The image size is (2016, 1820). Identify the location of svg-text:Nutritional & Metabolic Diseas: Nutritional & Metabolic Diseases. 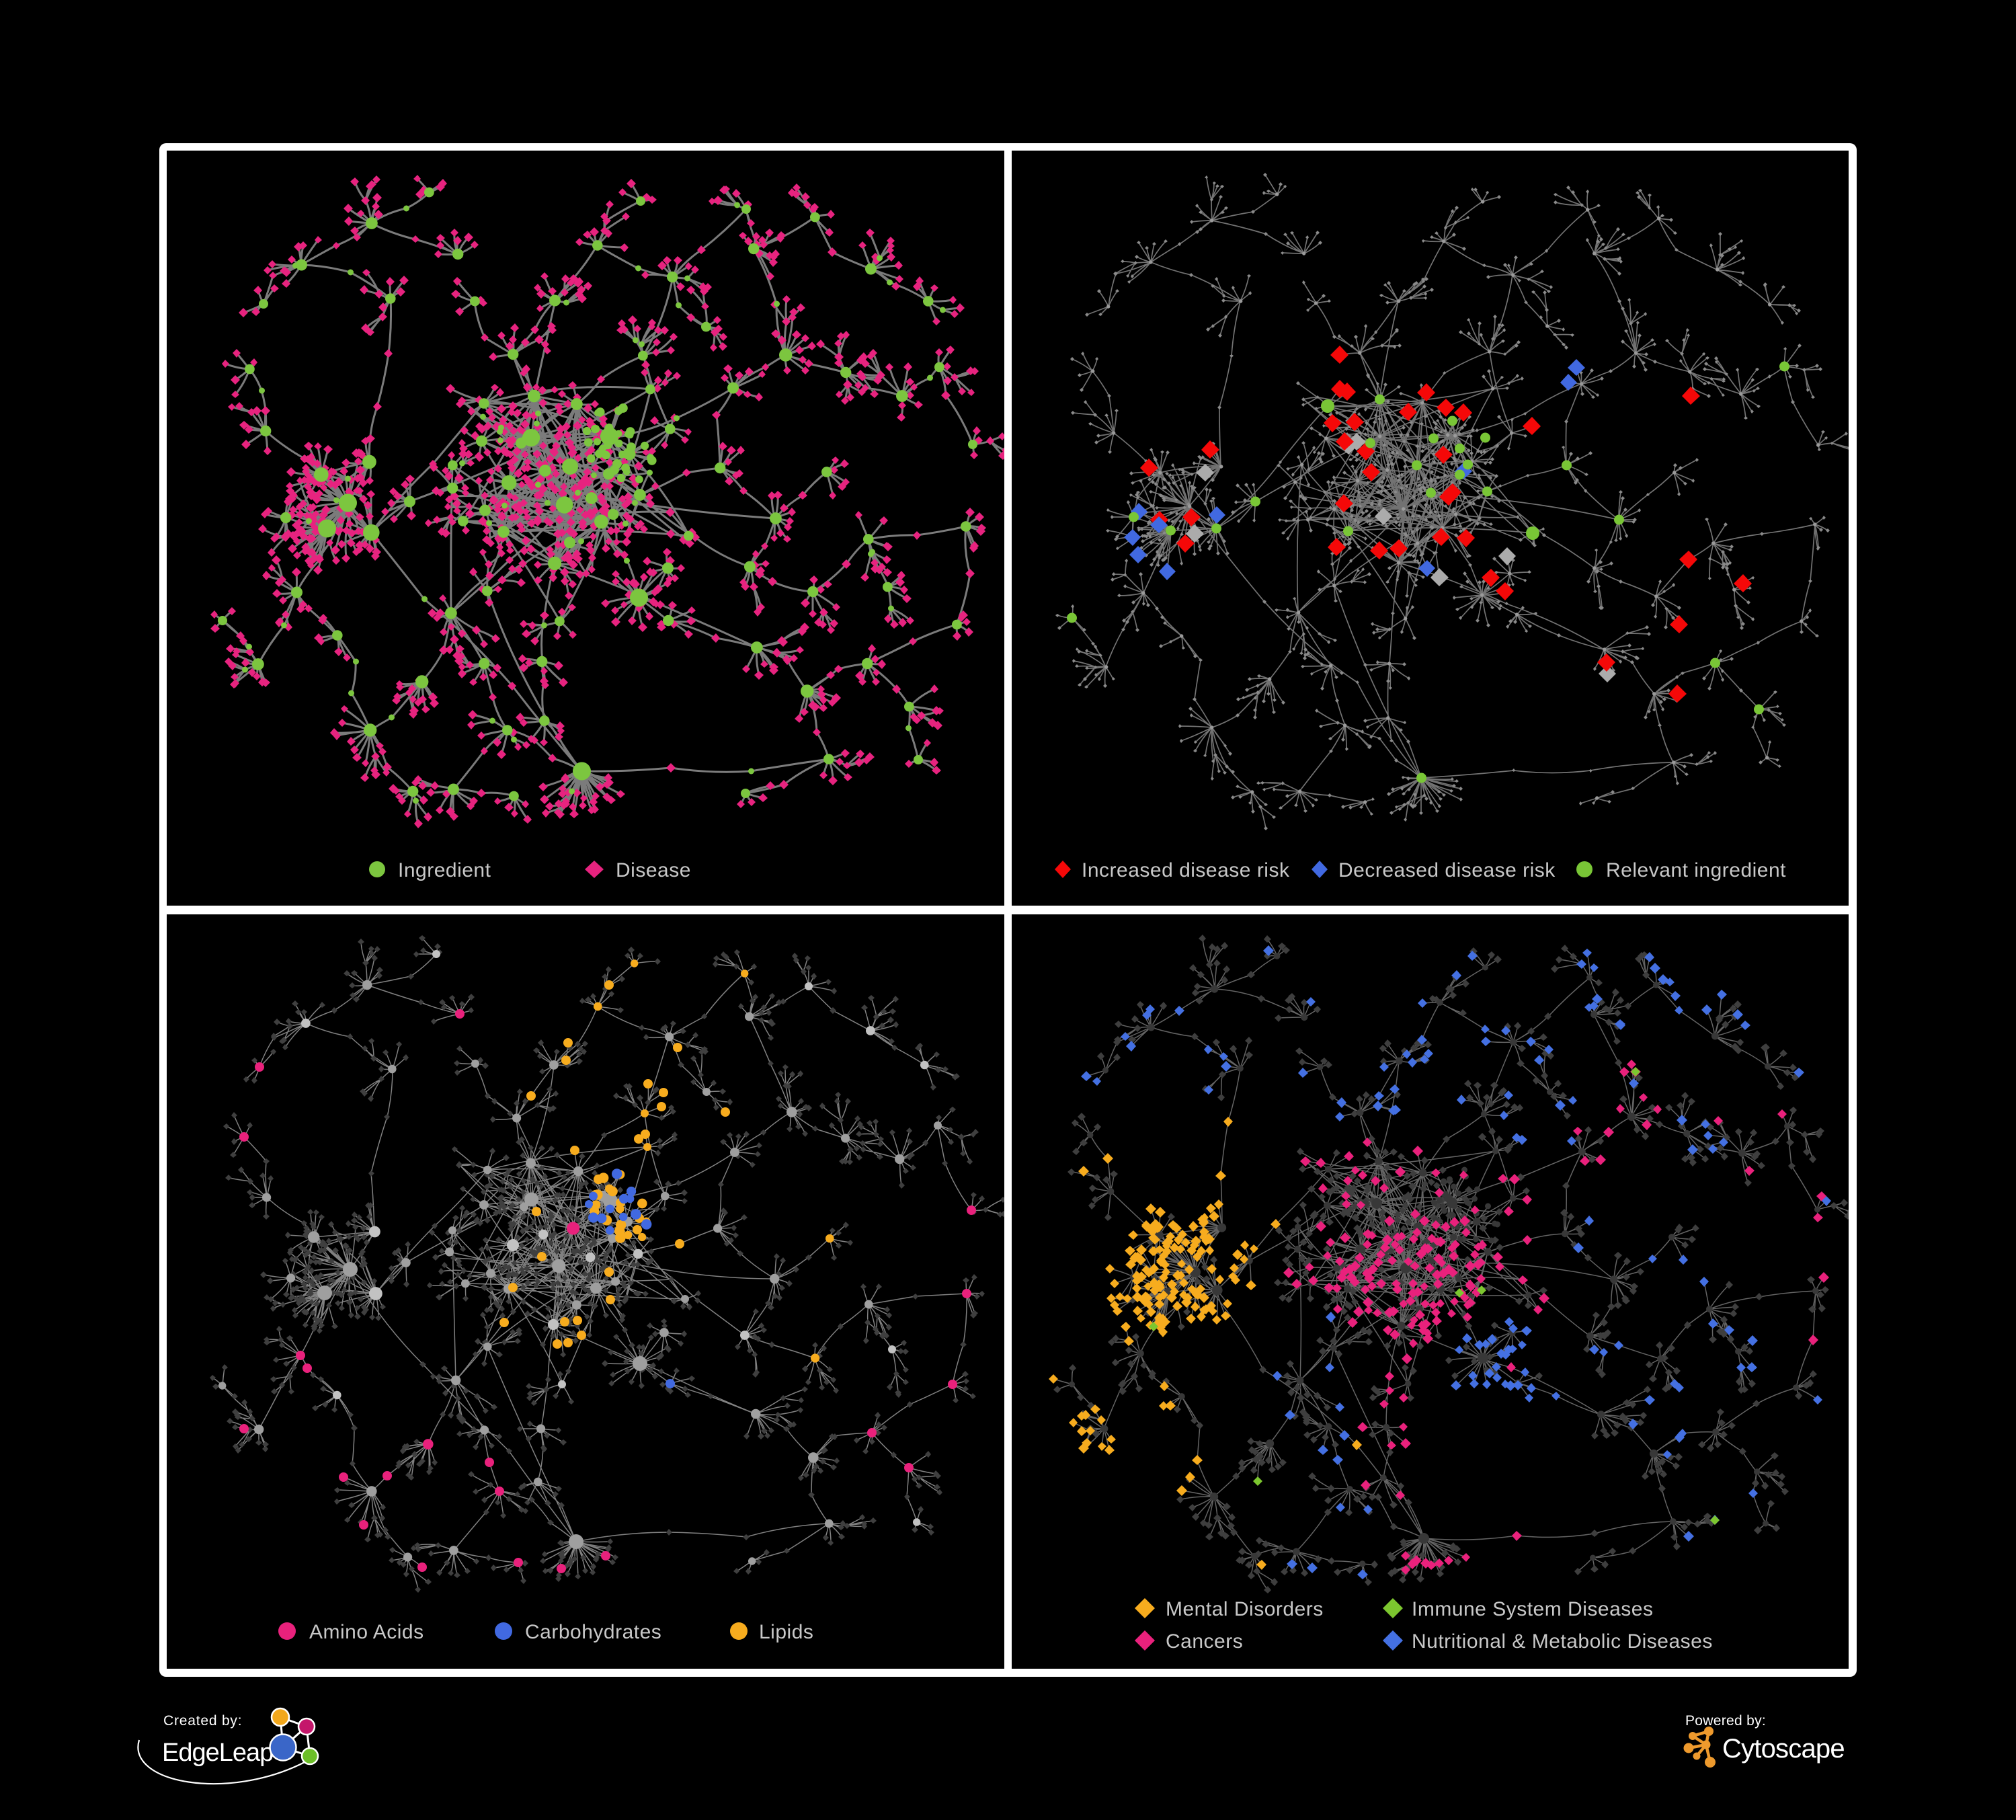
(1562, 1641).